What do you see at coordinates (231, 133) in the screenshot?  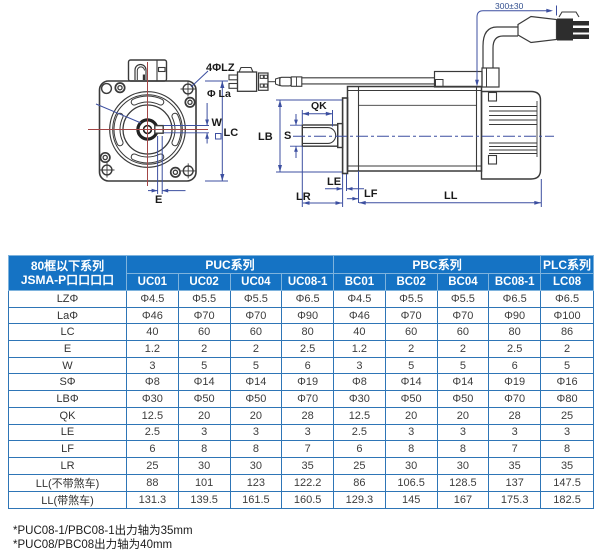 I see `svg-text: LC` at bounding box center [231, 133].